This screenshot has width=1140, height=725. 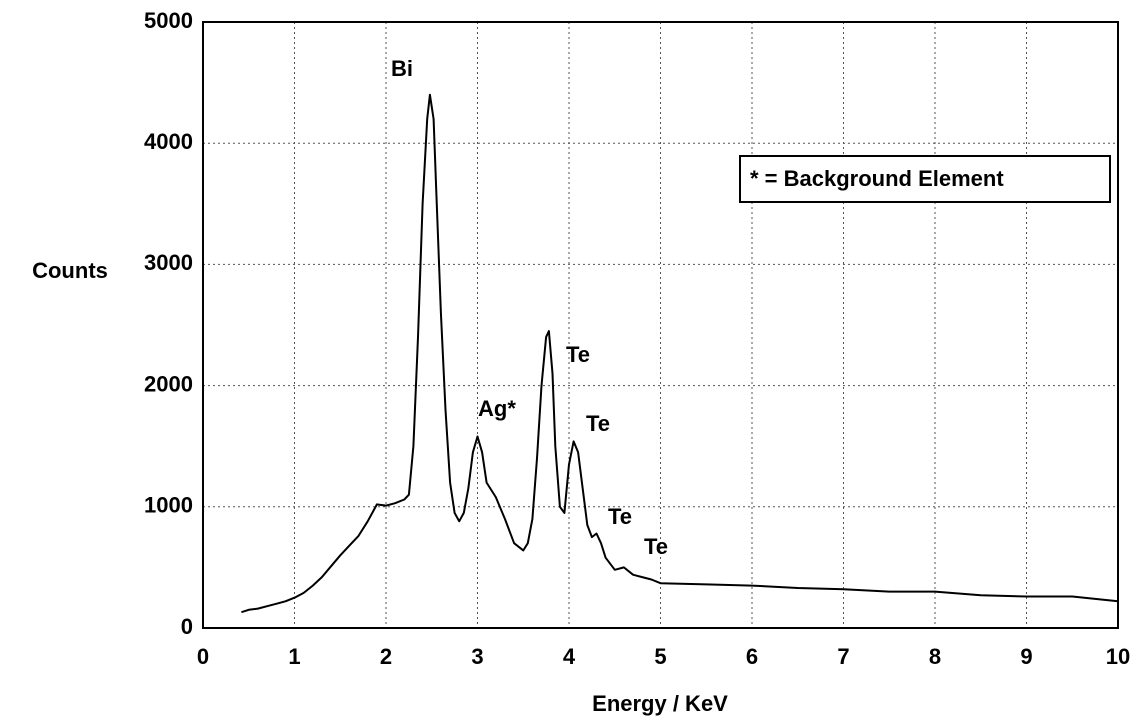 What do you see at coordinates (477, 656) in the screenshot?
I see `x-tick-label: 3` at bounding box center [477, 656].